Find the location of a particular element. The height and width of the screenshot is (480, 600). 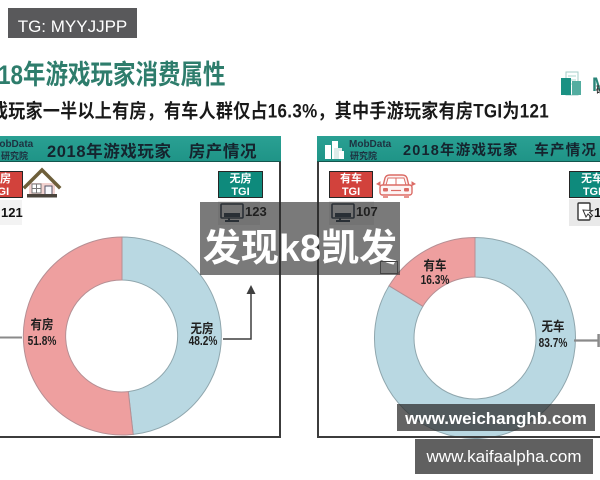

svg-text: 1 is located at coordinates (597, 212).